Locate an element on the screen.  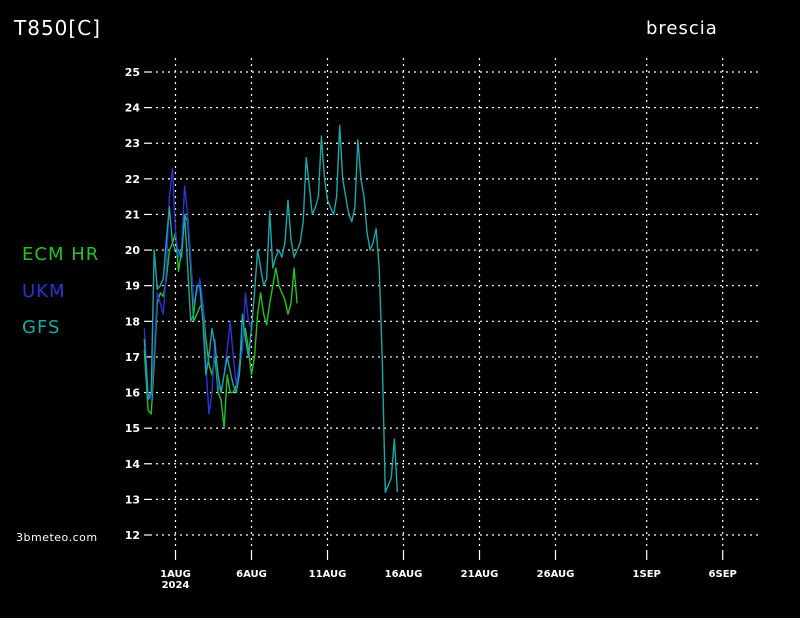
legend-entry-ukm: UKM is located at coordinates (44, 291).